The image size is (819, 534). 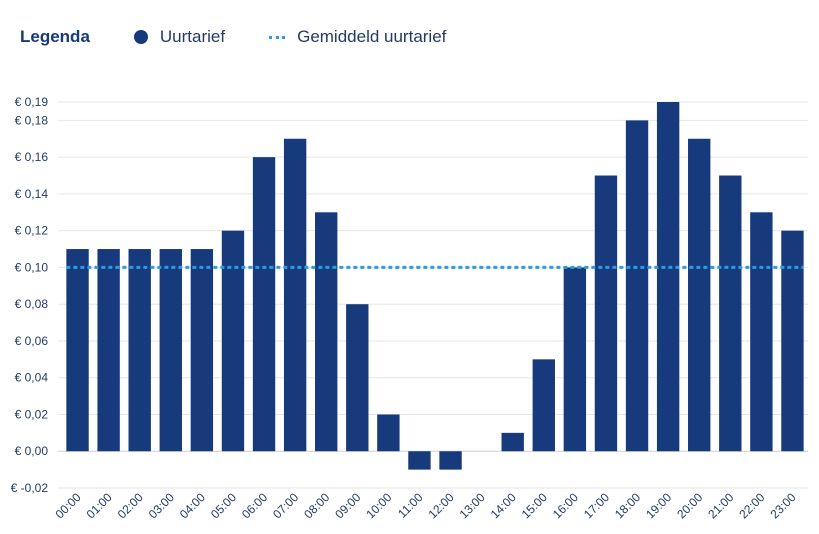 What do you see at coordinates (503, 505) in the screenshot?
I see `x-tick-label: 14:00` at bounding box center [503, 505].